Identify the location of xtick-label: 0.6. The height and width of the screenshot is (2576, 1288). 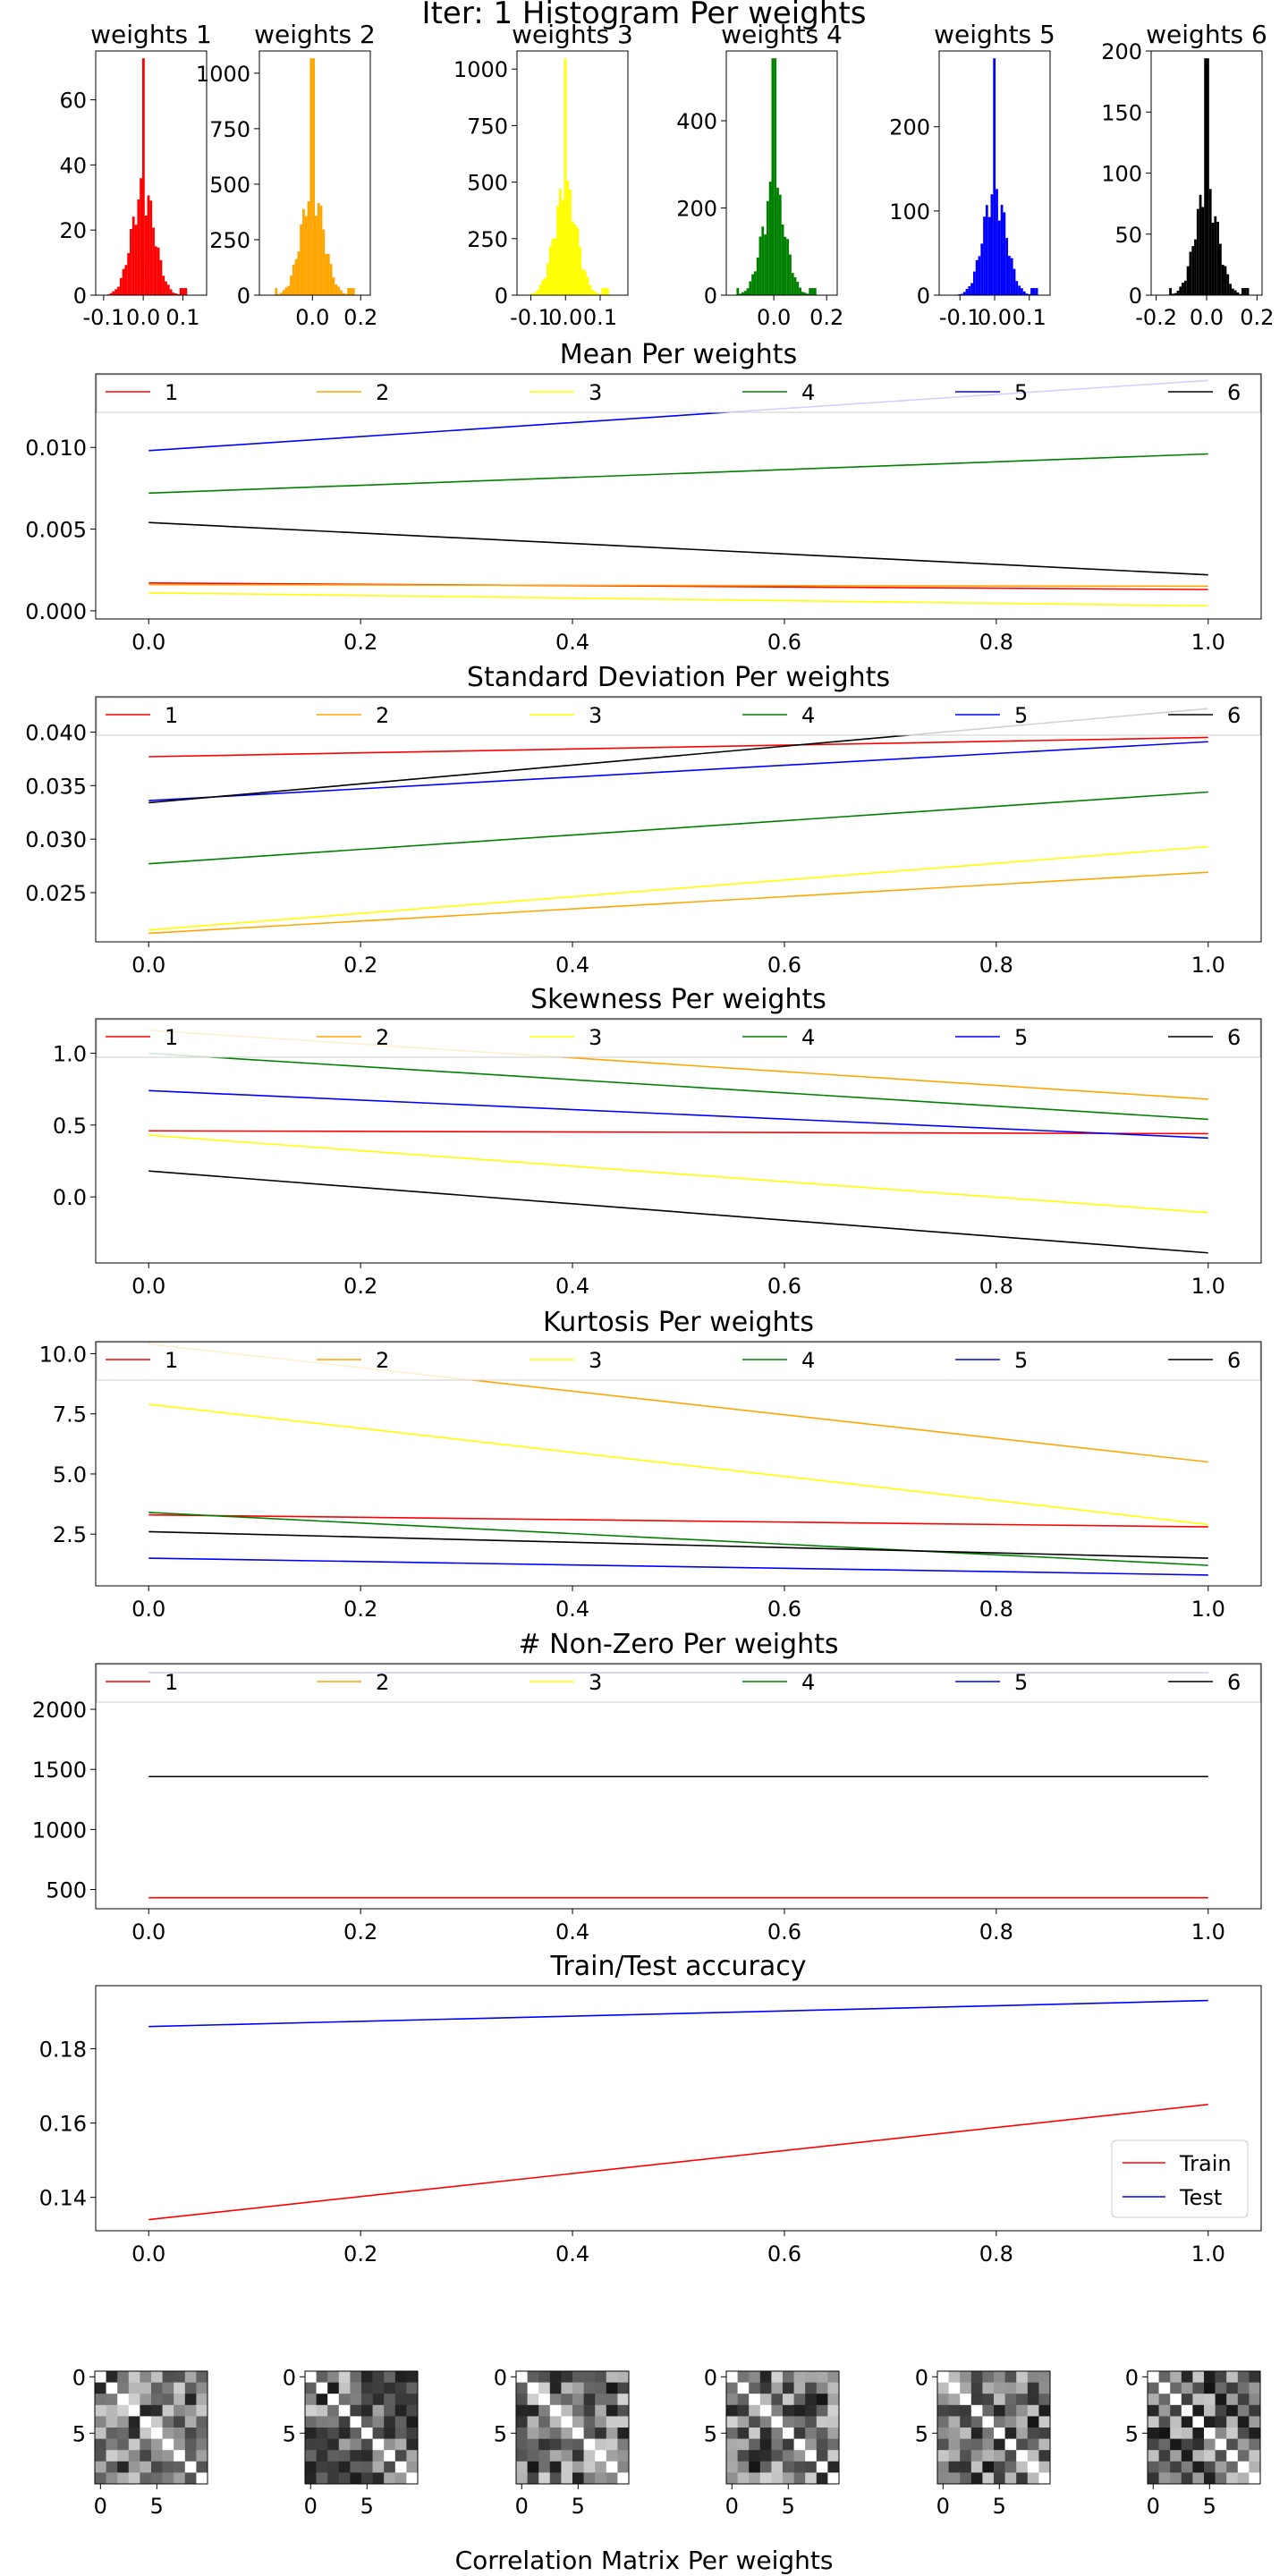
(784, 2254).